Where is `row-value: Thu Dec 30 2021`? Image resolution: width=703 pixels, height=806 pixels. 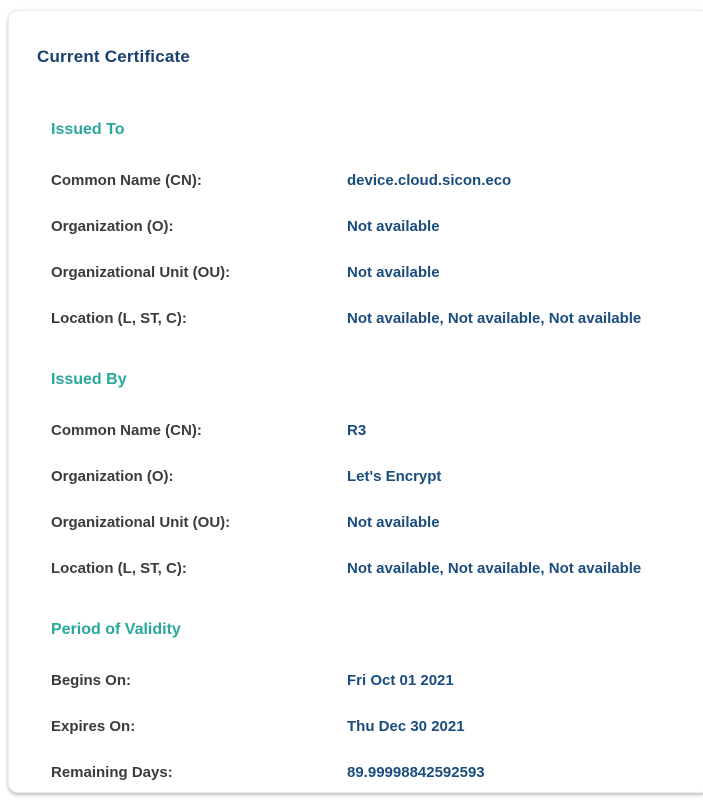
row-value: Thu Dec 30 2021 is located at coordinates (406, 726).